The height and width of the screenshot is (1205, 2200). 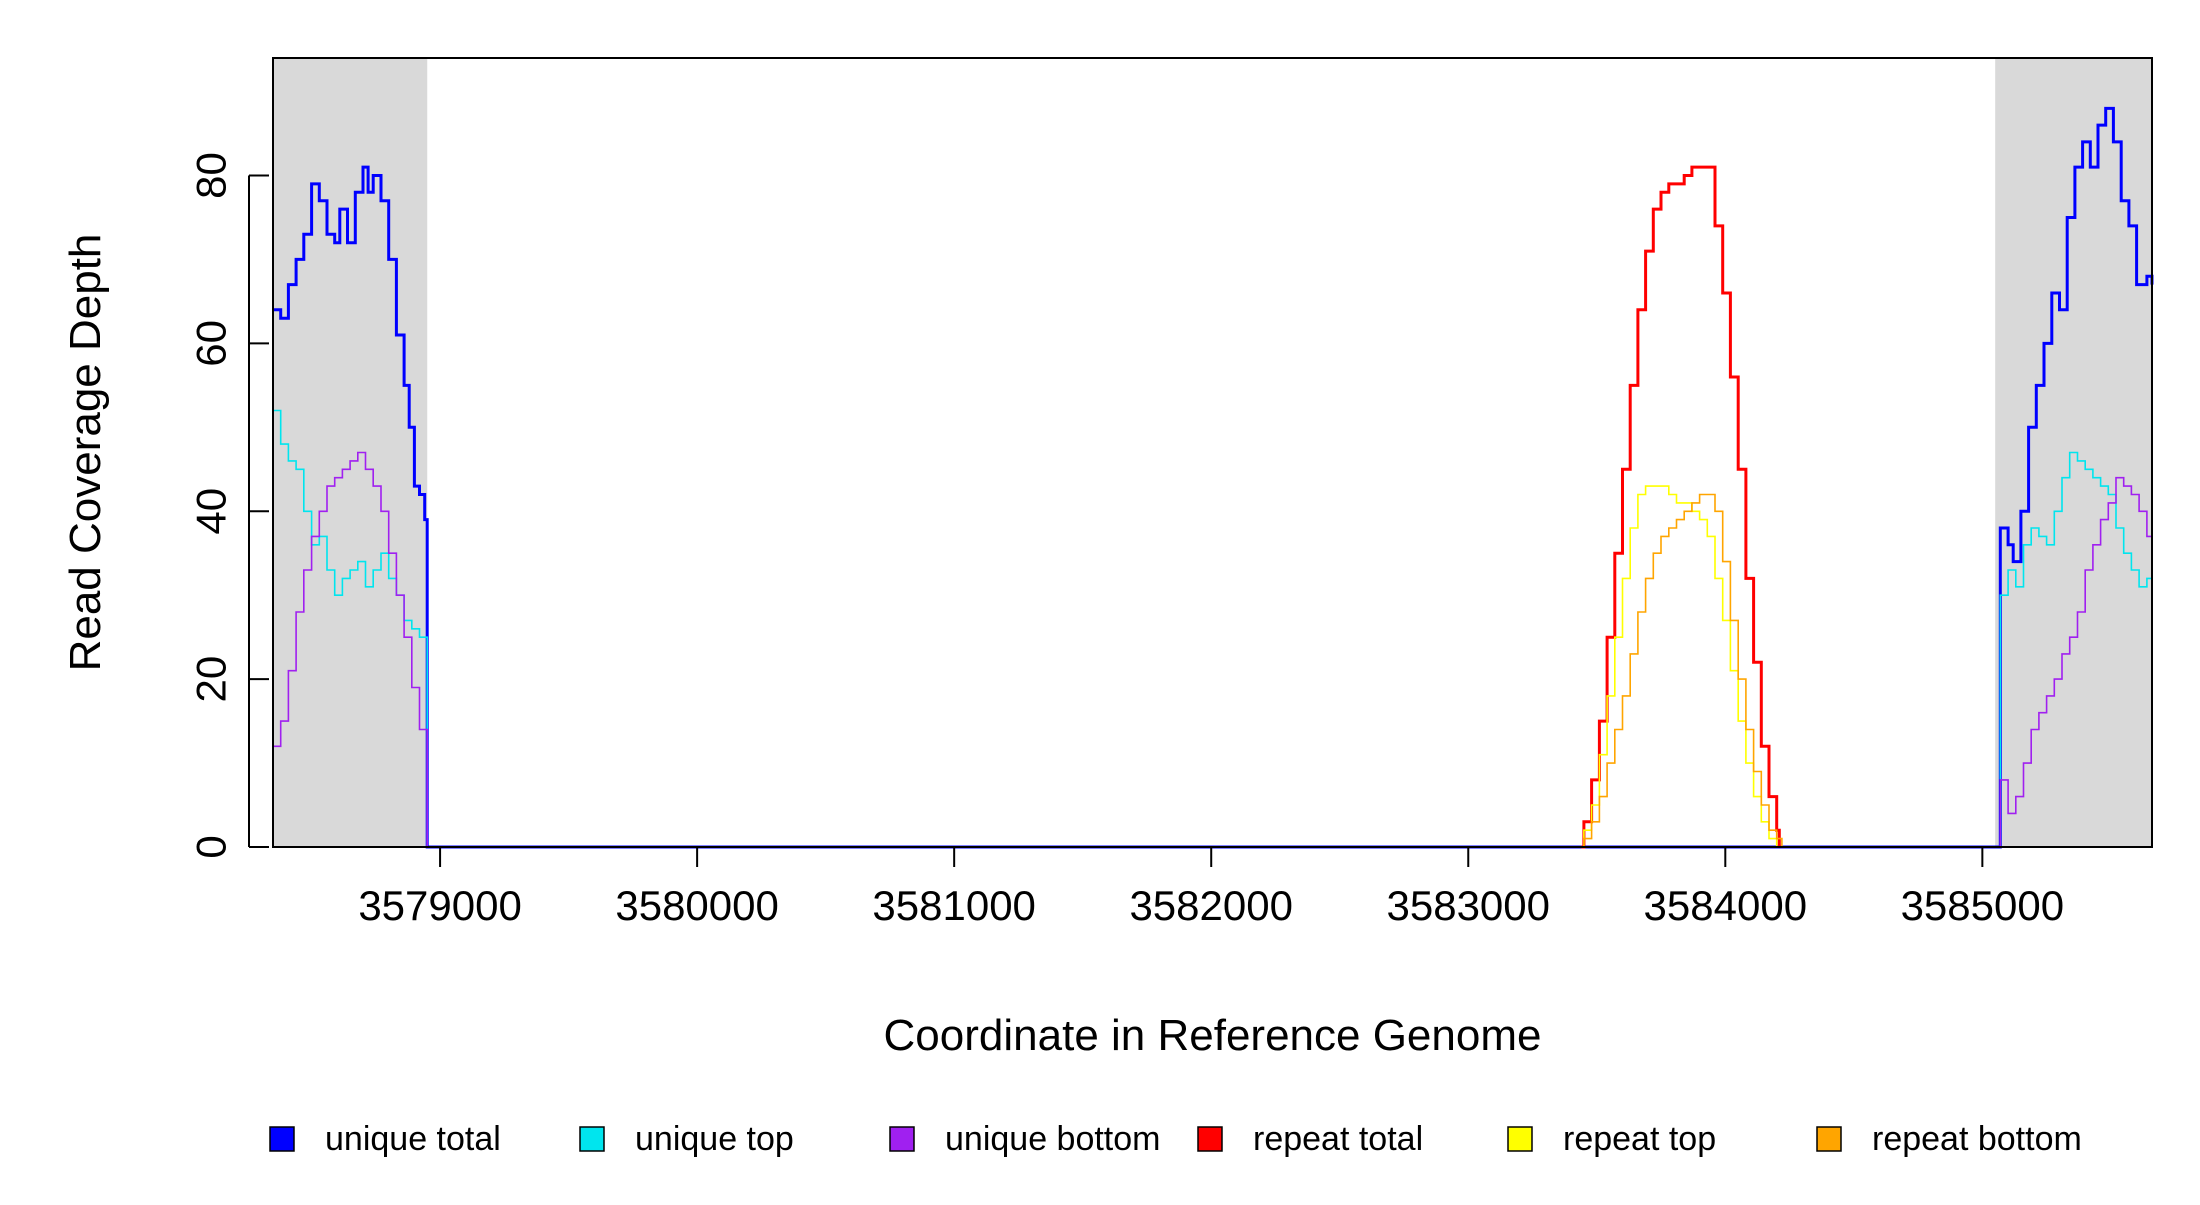 I want to click on x-axis-label: Coordinate in Reference Genome, so click(x=1213, y=1035).